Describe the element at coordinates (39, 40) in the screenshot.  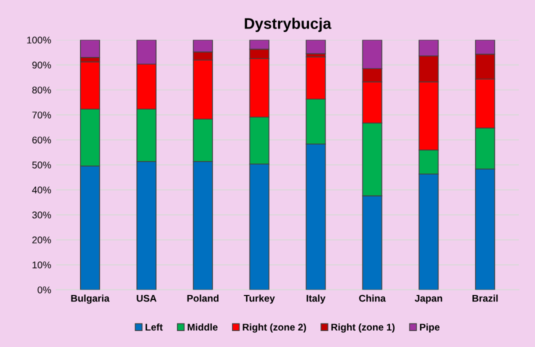
I see `y-tick-label: 100%` at that location.